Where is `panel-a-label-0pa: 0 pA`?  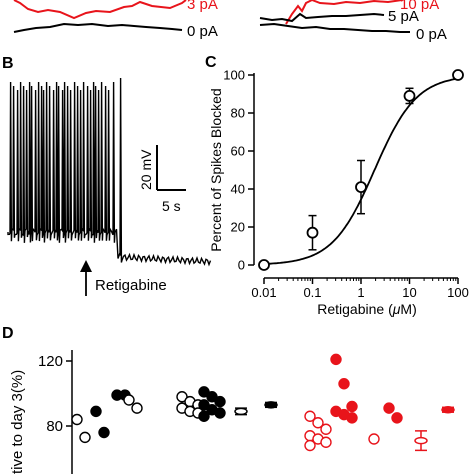
panel-a-label-0pa: 0 pA is located at coordinates (202, 31).